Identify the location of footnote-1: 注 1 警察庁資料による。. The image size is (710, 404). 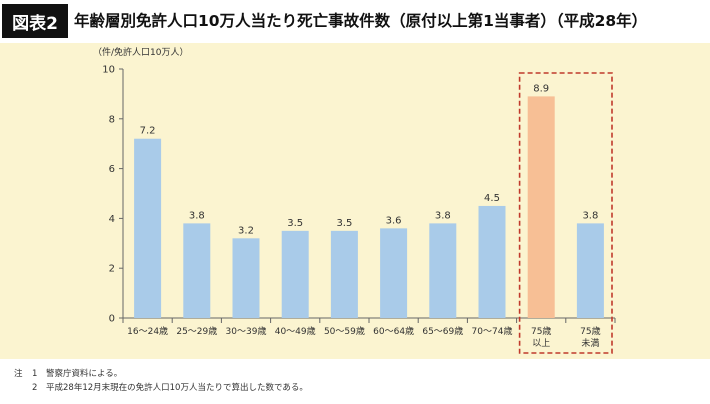
(161, 374).